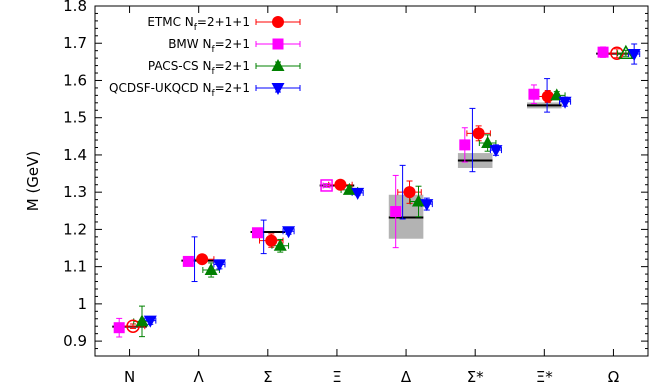  I want to click on y-tick-label: 1.5, so click(75, 118).